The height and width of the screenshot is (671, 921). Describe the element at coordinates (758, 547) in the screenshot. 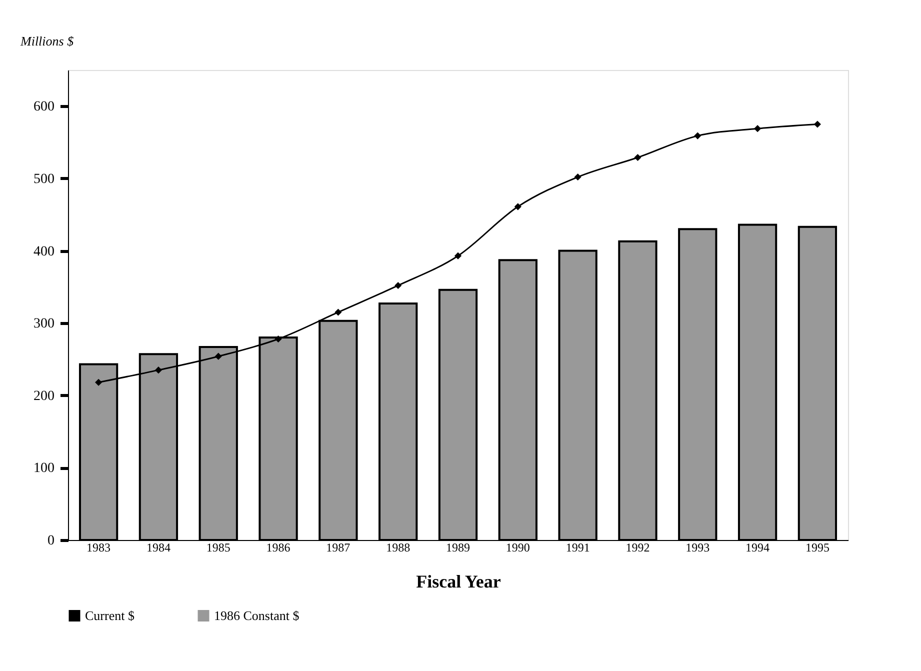

I see `x-tick-label: 1994` at that location.